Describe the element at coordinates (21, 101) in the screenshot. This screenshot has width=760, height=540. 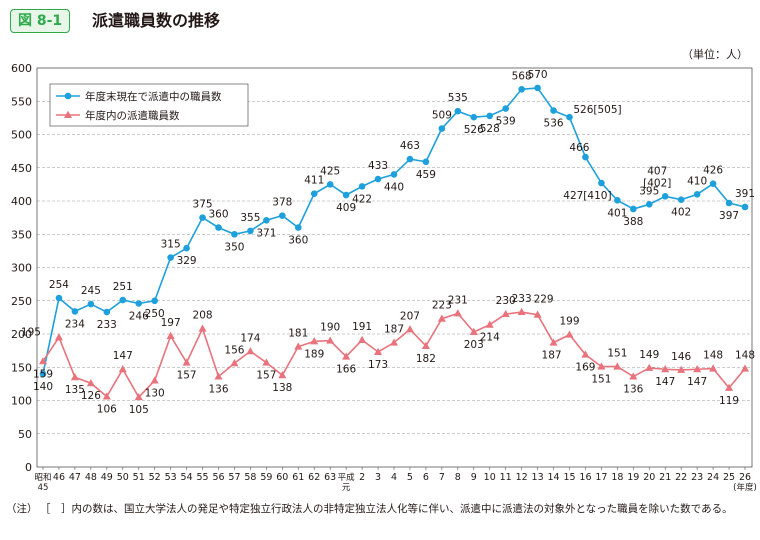
I see `y-tick-label: 550` at that location.